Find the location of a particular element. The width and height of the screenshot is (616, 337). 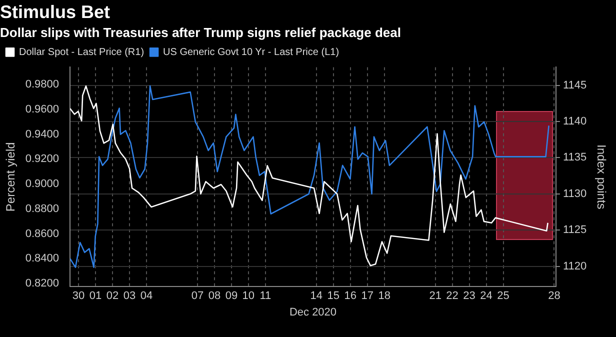

y-tick-label: 0.9200 is located at coordinates (42, 159).